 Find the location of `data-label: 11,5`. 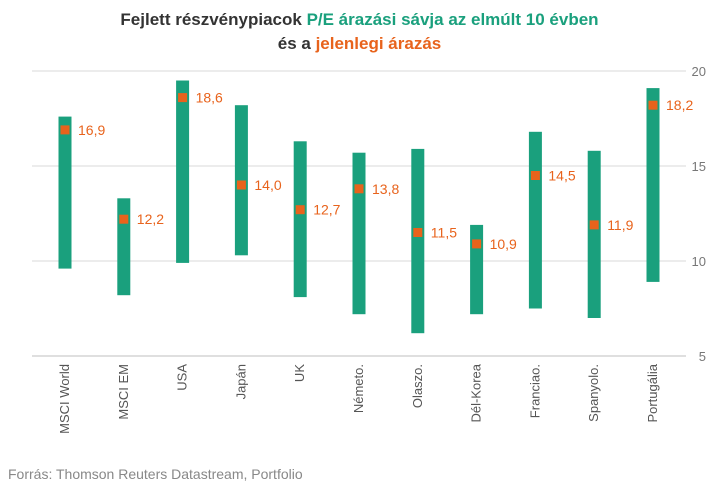

data-label: 11,5 is located at coordinates (444, 233).